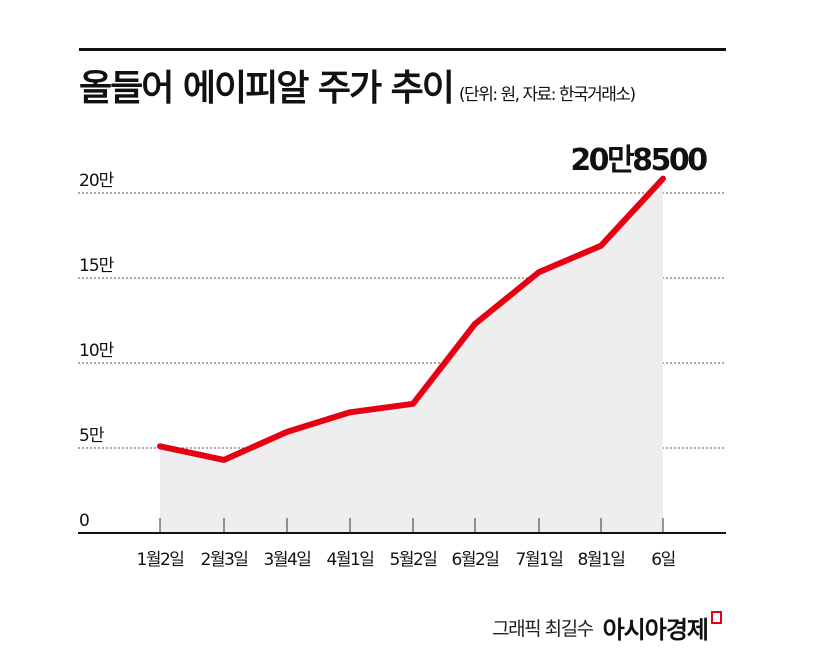 The height and width of the screenshot is (665, 818). Describe the element at coordinates (547, 95) in the screenshot. I see `subtitle-text: (단위: 원, 자료: 한국거래소)` at that location.